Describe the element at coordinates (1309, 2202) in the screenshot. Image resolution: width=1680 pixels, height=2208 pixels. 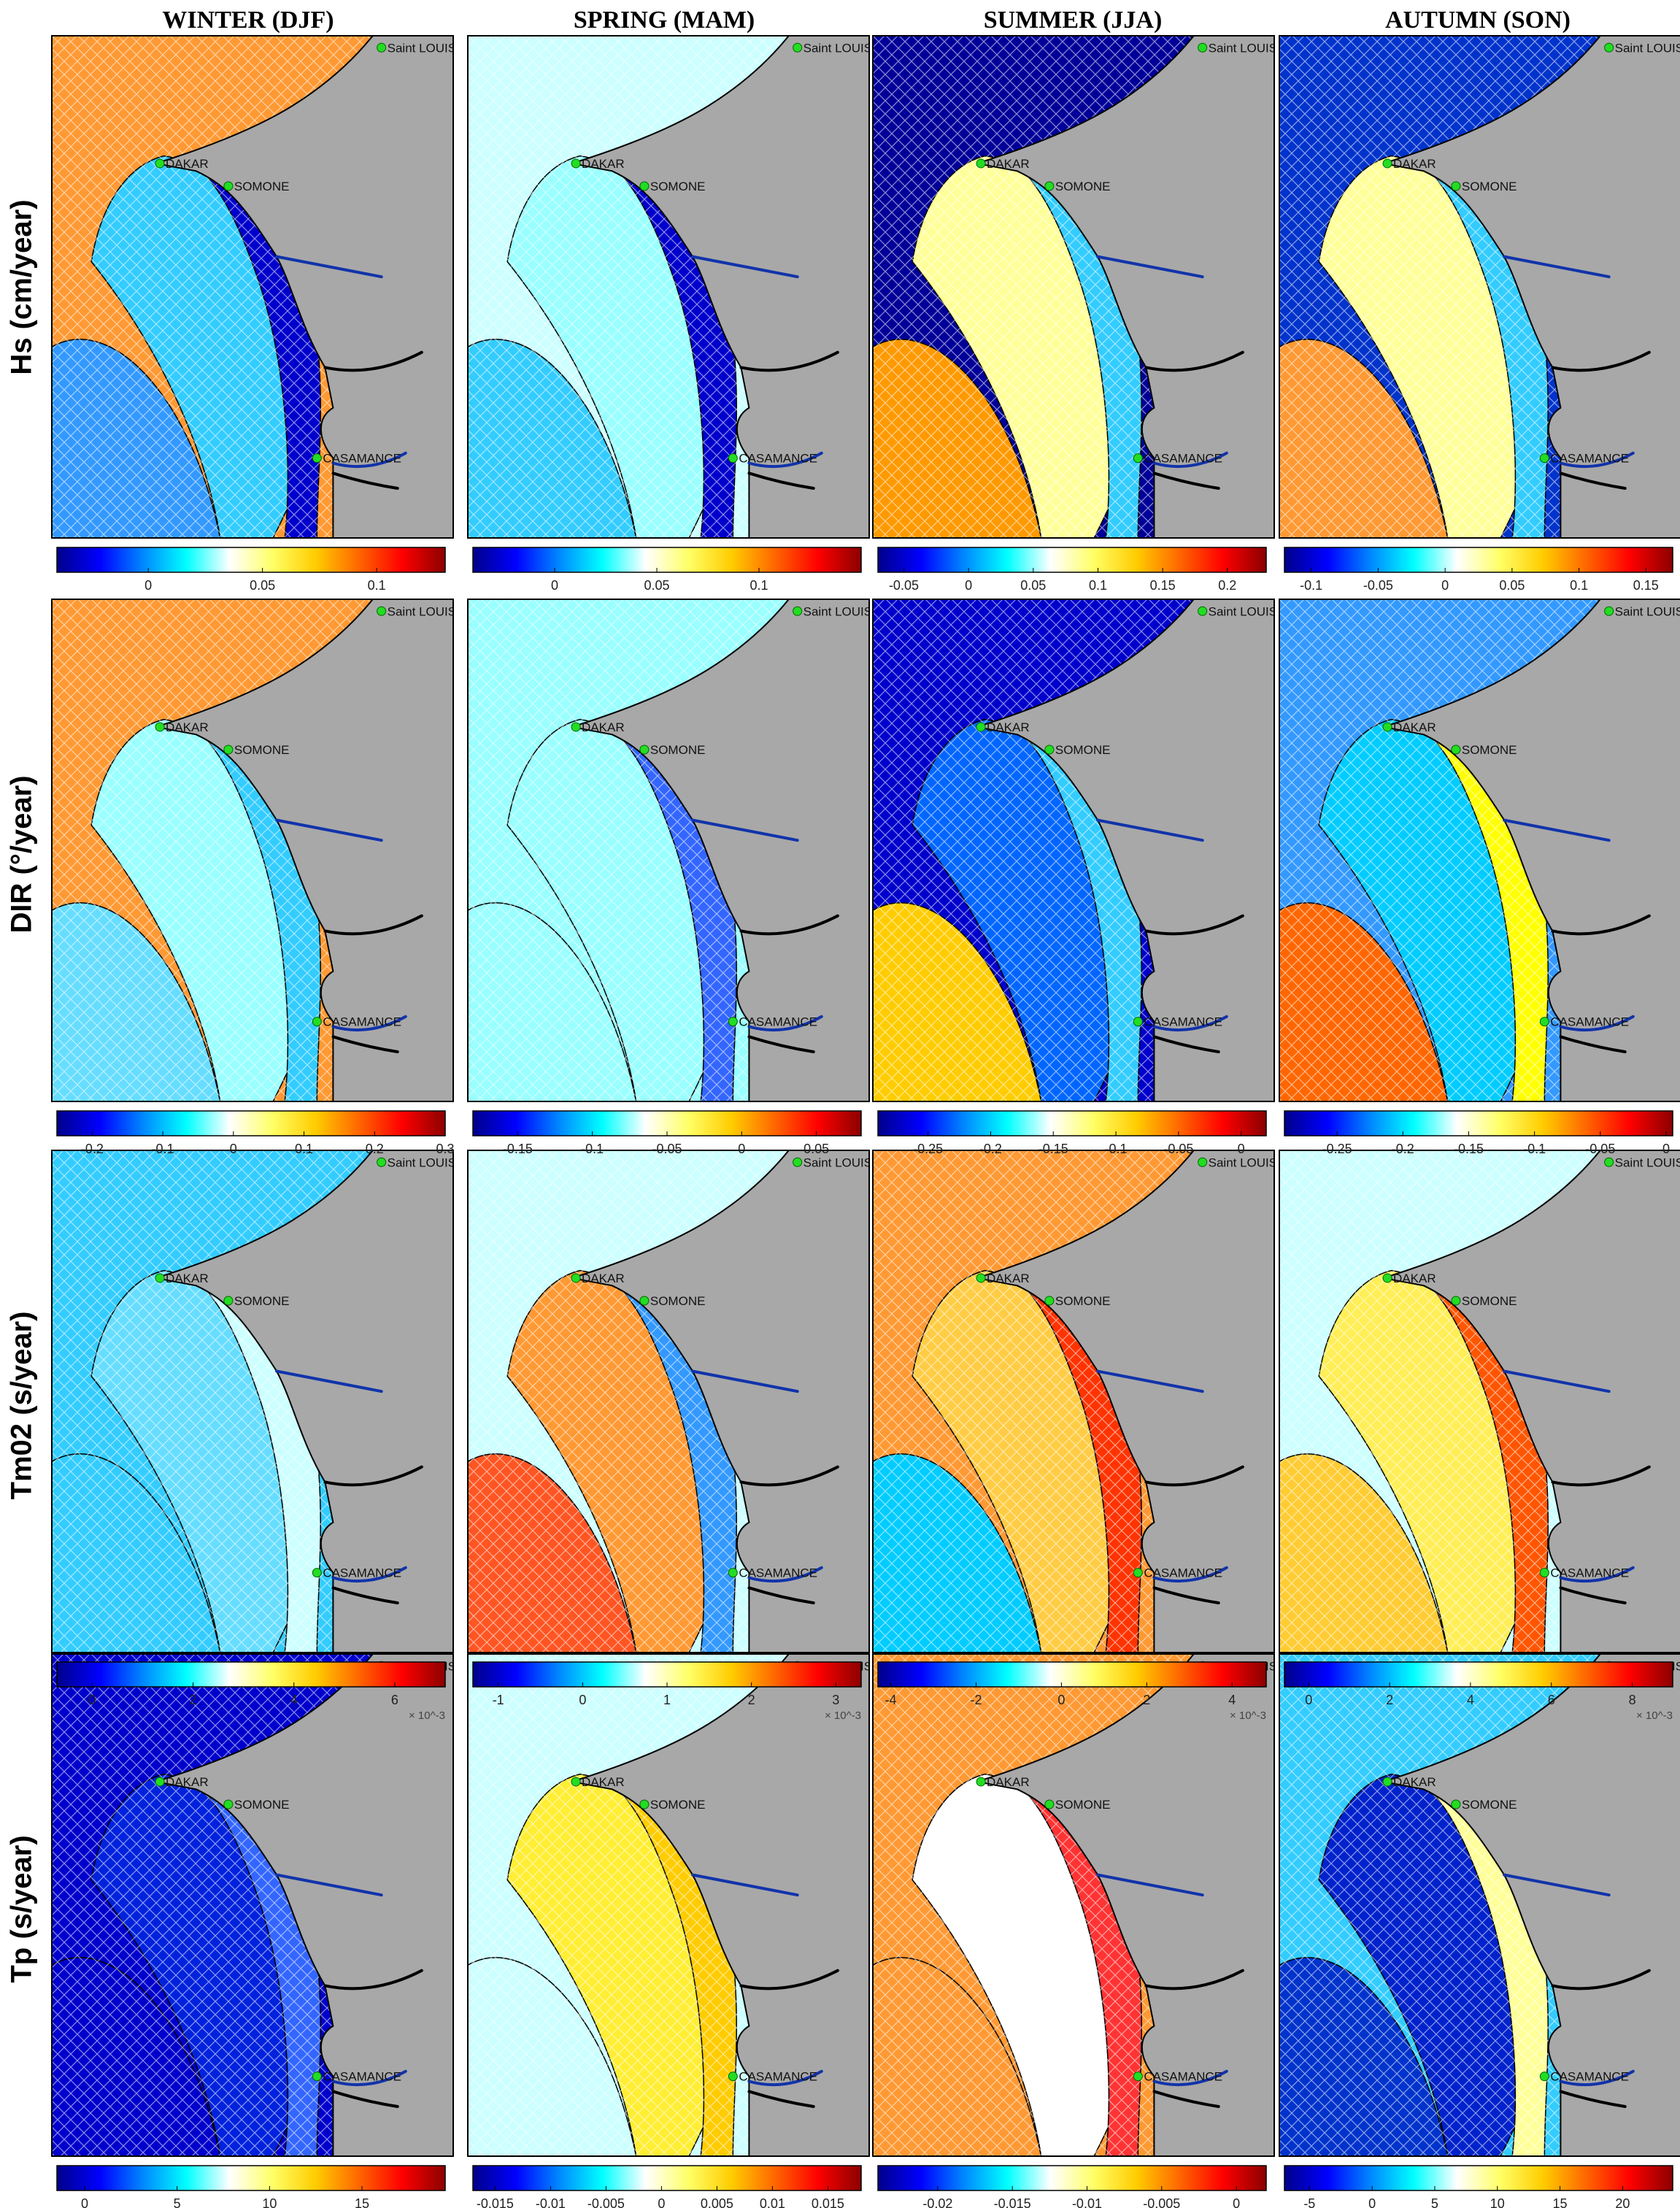
I see `colorbar-tick-label: -5` at that location.